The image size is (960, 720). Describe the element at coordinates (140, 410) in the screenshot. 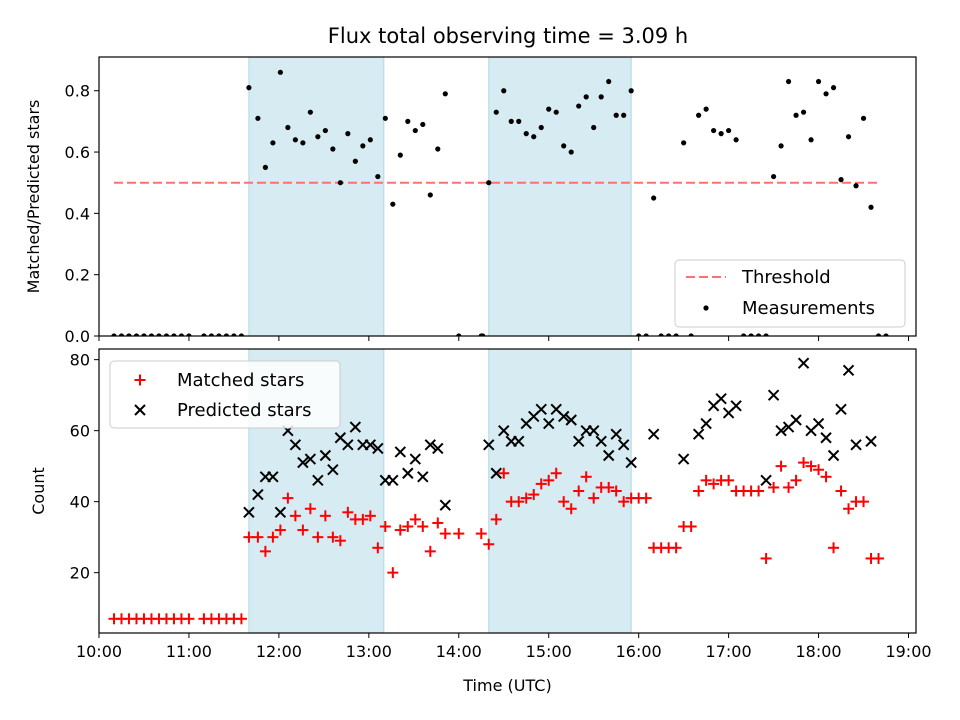

I see `legend-predicted-swatch-b` at that location.